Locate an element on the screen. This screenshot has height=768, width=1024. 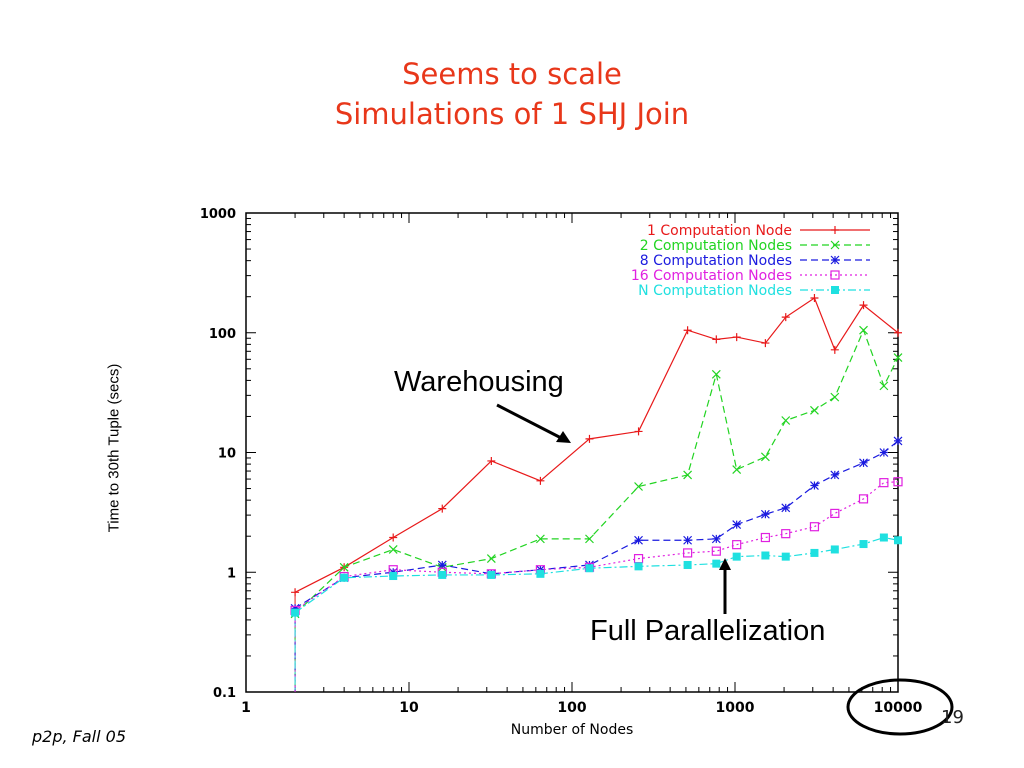
slide-title-line1: Seems to scale is located at coordinates (512, 74).